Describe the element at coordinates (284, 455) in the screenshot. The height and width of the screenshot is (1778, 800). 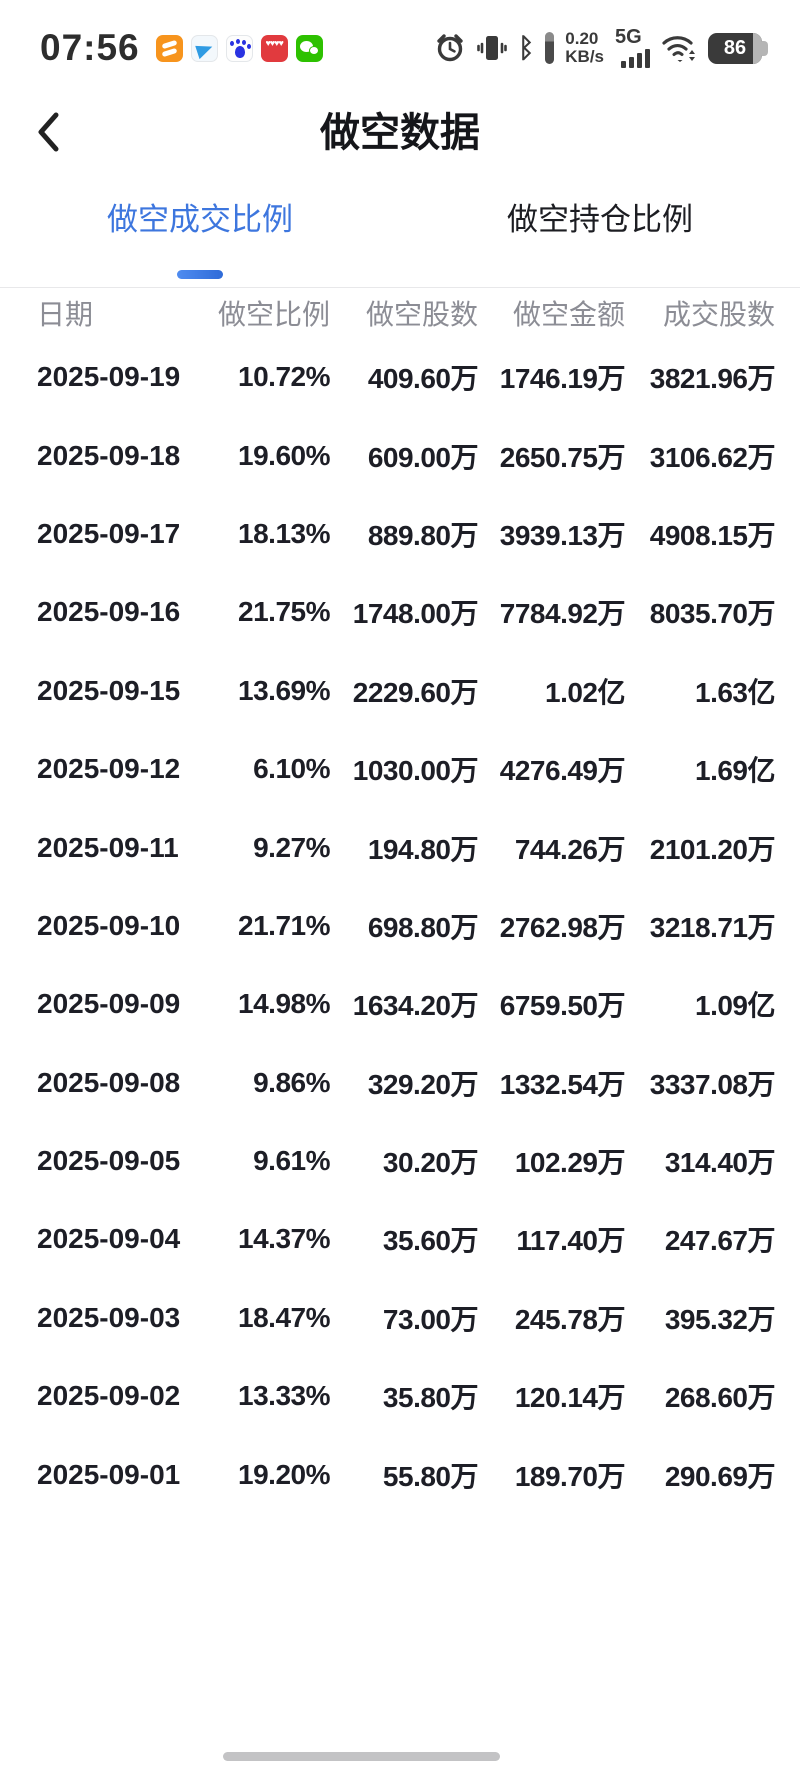
I see `cell-short-ratio: 19.60%` at that location.